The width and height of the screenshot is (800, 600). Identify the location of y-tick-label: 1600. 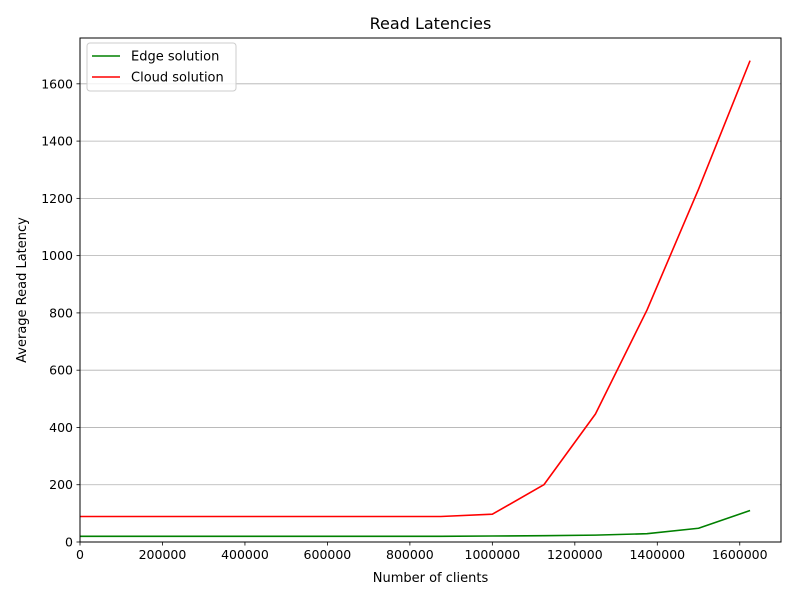
(57, 83).